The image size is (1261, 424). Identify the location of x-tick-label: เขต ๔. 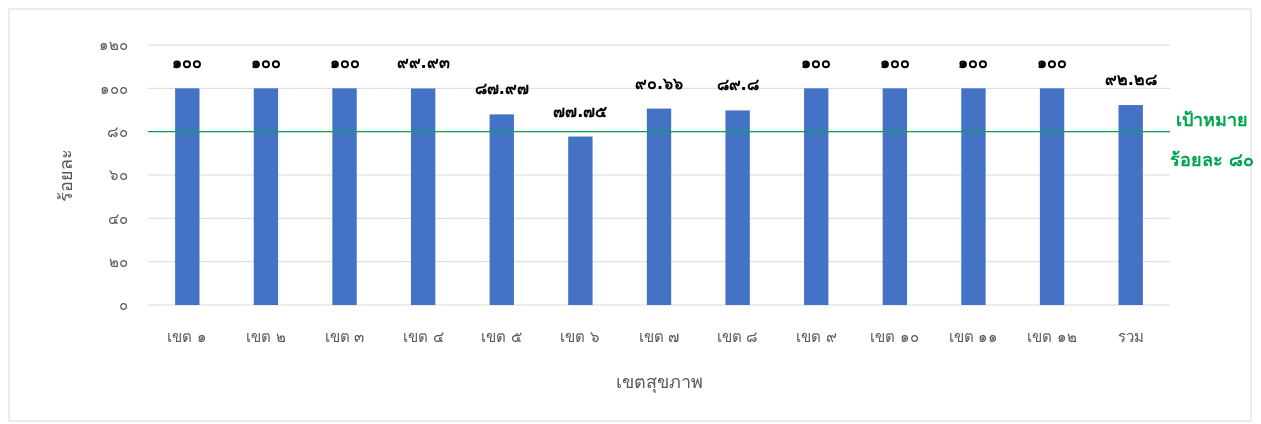
(423, 337).